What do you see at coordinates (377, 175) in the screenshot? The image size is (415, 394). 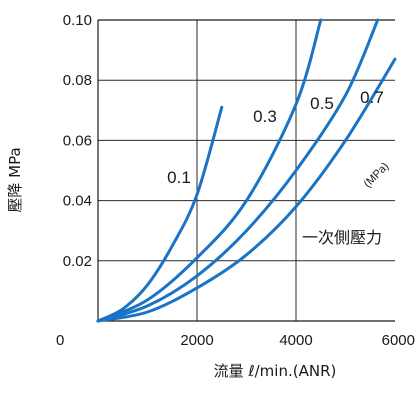 I see `pressure-unit-label: (MPa)` at bounding box center [377, 175].